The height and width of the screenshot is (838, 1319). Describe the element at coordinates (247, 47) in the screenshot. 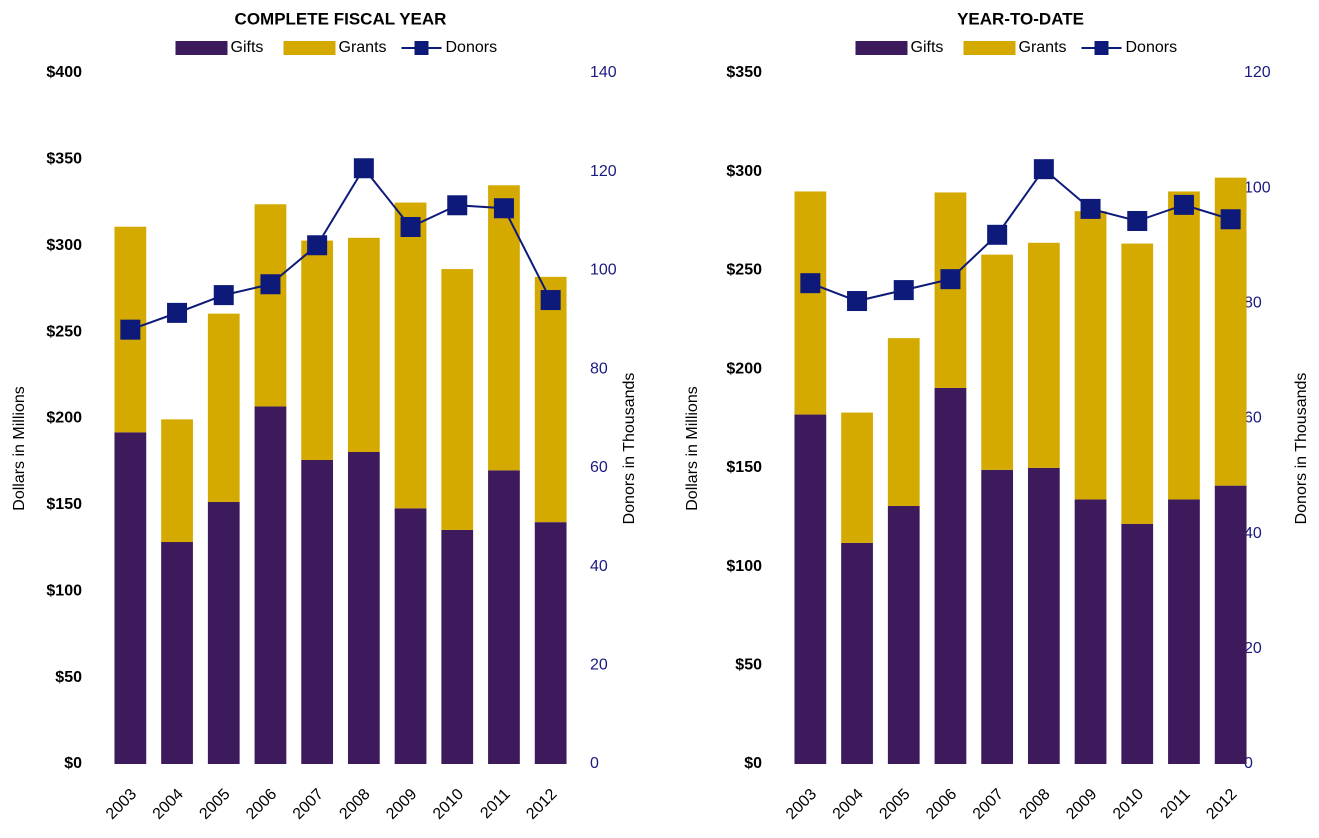

I see `legend-label: Gifts` at that location.